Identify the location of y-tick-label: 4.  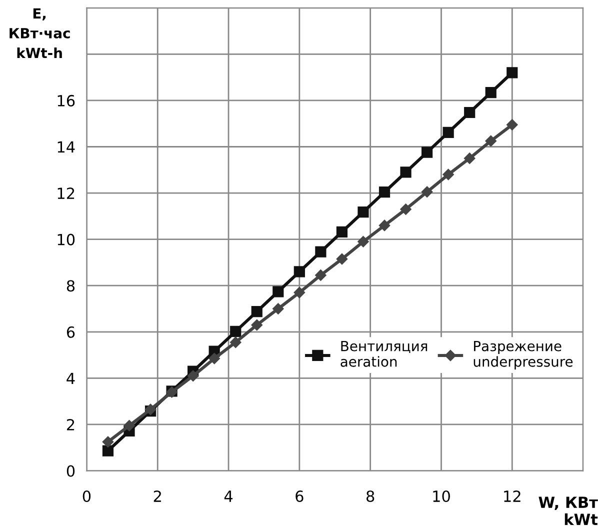
(70, 378).